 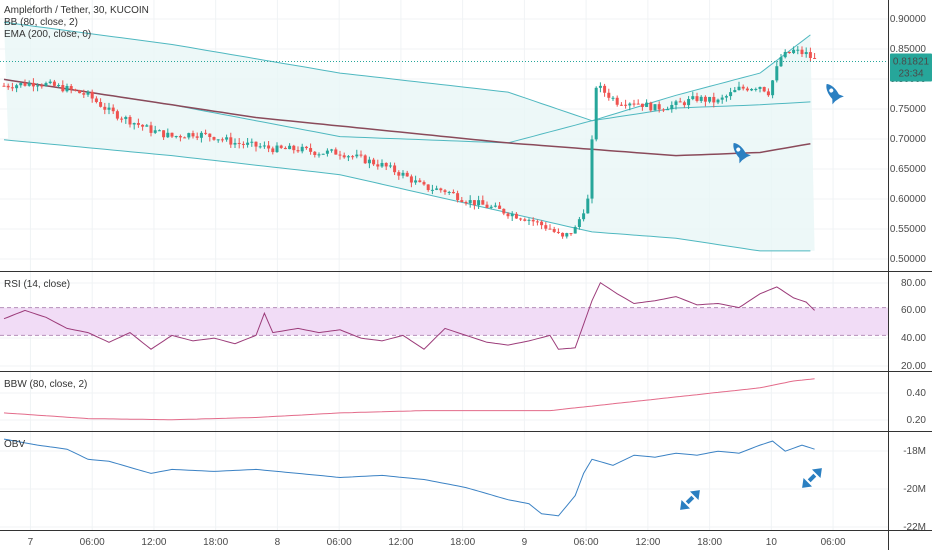 I want to click on last-price-value: 0.81821, so click(x=911, y=61).